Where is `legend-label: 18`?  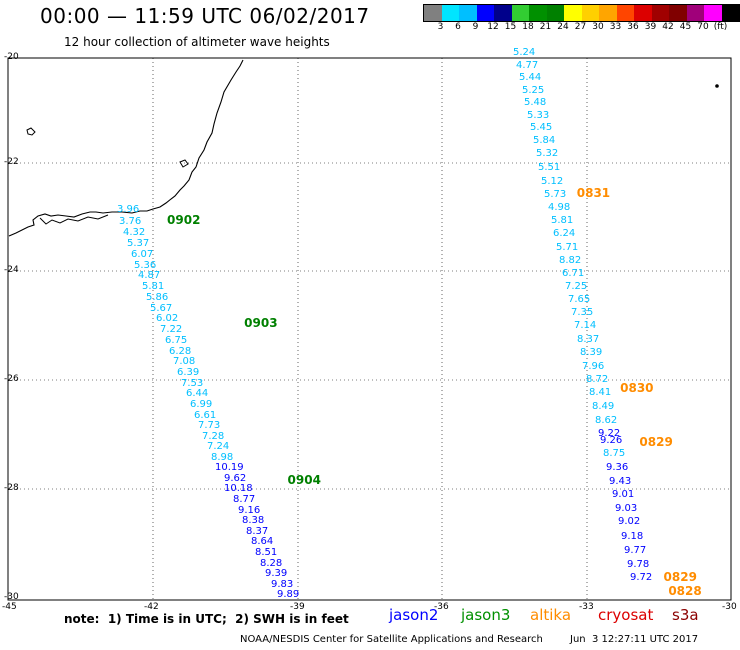 legend-label: 18 is located at coordinates (528, 27).